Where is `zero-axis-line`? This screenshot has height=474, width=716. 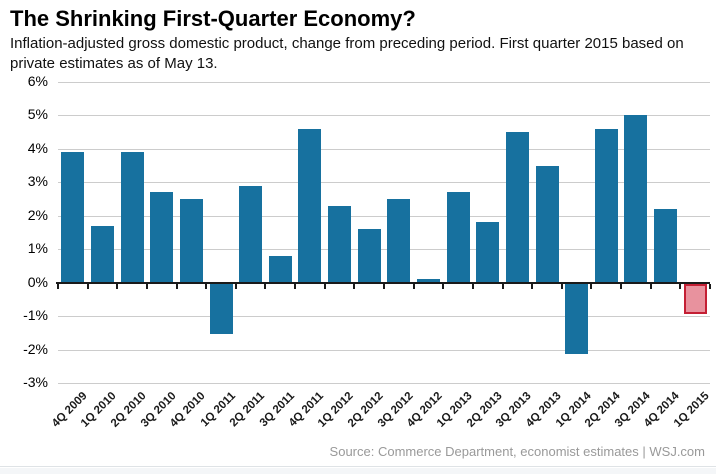
zero-axis-line is located at coordinates (383, 282).